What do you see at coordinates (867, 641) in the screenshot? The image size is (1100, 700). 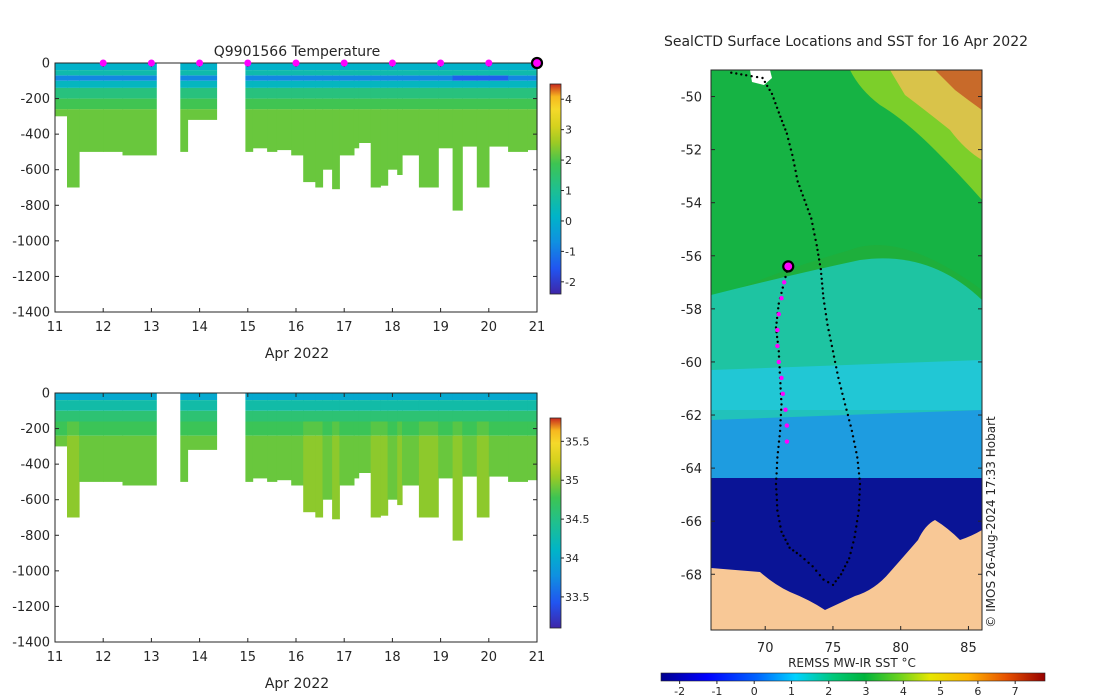 I see `map-longitude-axis: 70 75 80 85` at bounding box center [867, 641].